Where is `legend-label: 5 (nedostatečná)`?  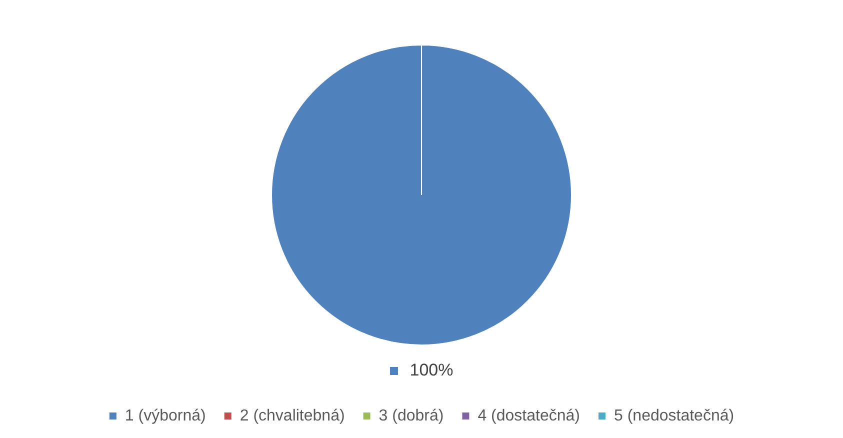 legend-label: 5 (nedostatečná) is located at coordinates (674, 415).